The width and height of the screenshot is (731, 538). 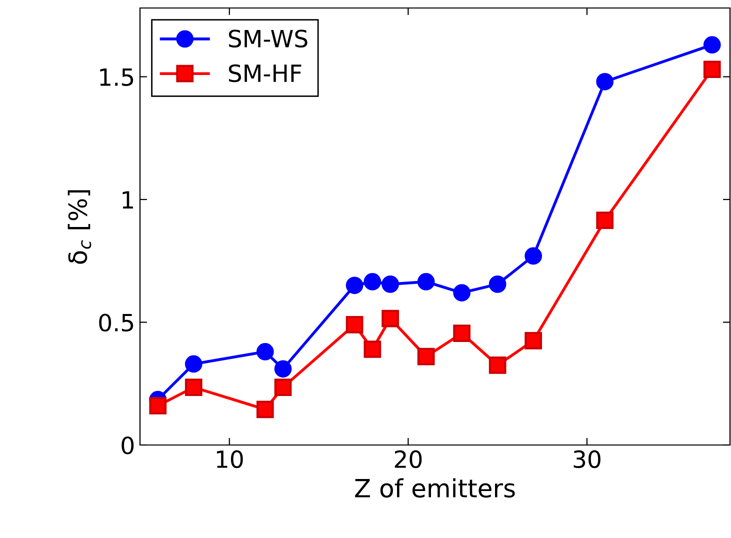 I want to click on x-axis-title: Z of emitters, so click(x=435, y=488).